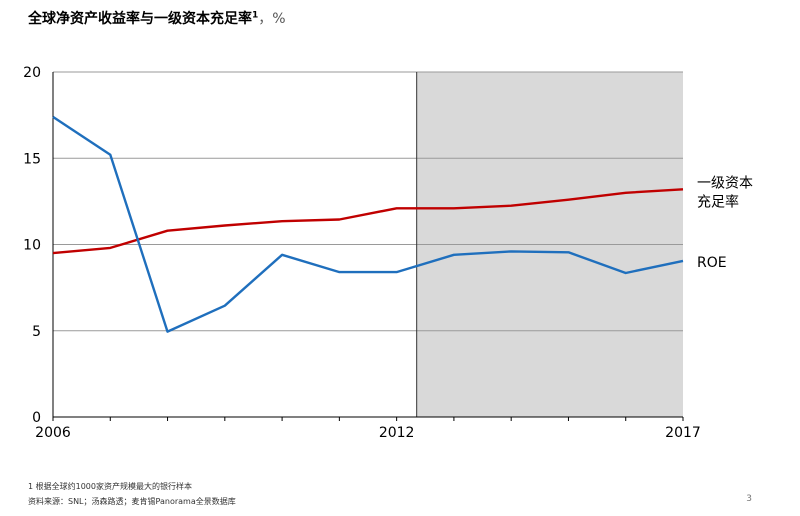 This screenshot has height=516, width=800. Describe the element at coordinates (749, 499) in the screenshot. I see `page-number: 3` at that location.